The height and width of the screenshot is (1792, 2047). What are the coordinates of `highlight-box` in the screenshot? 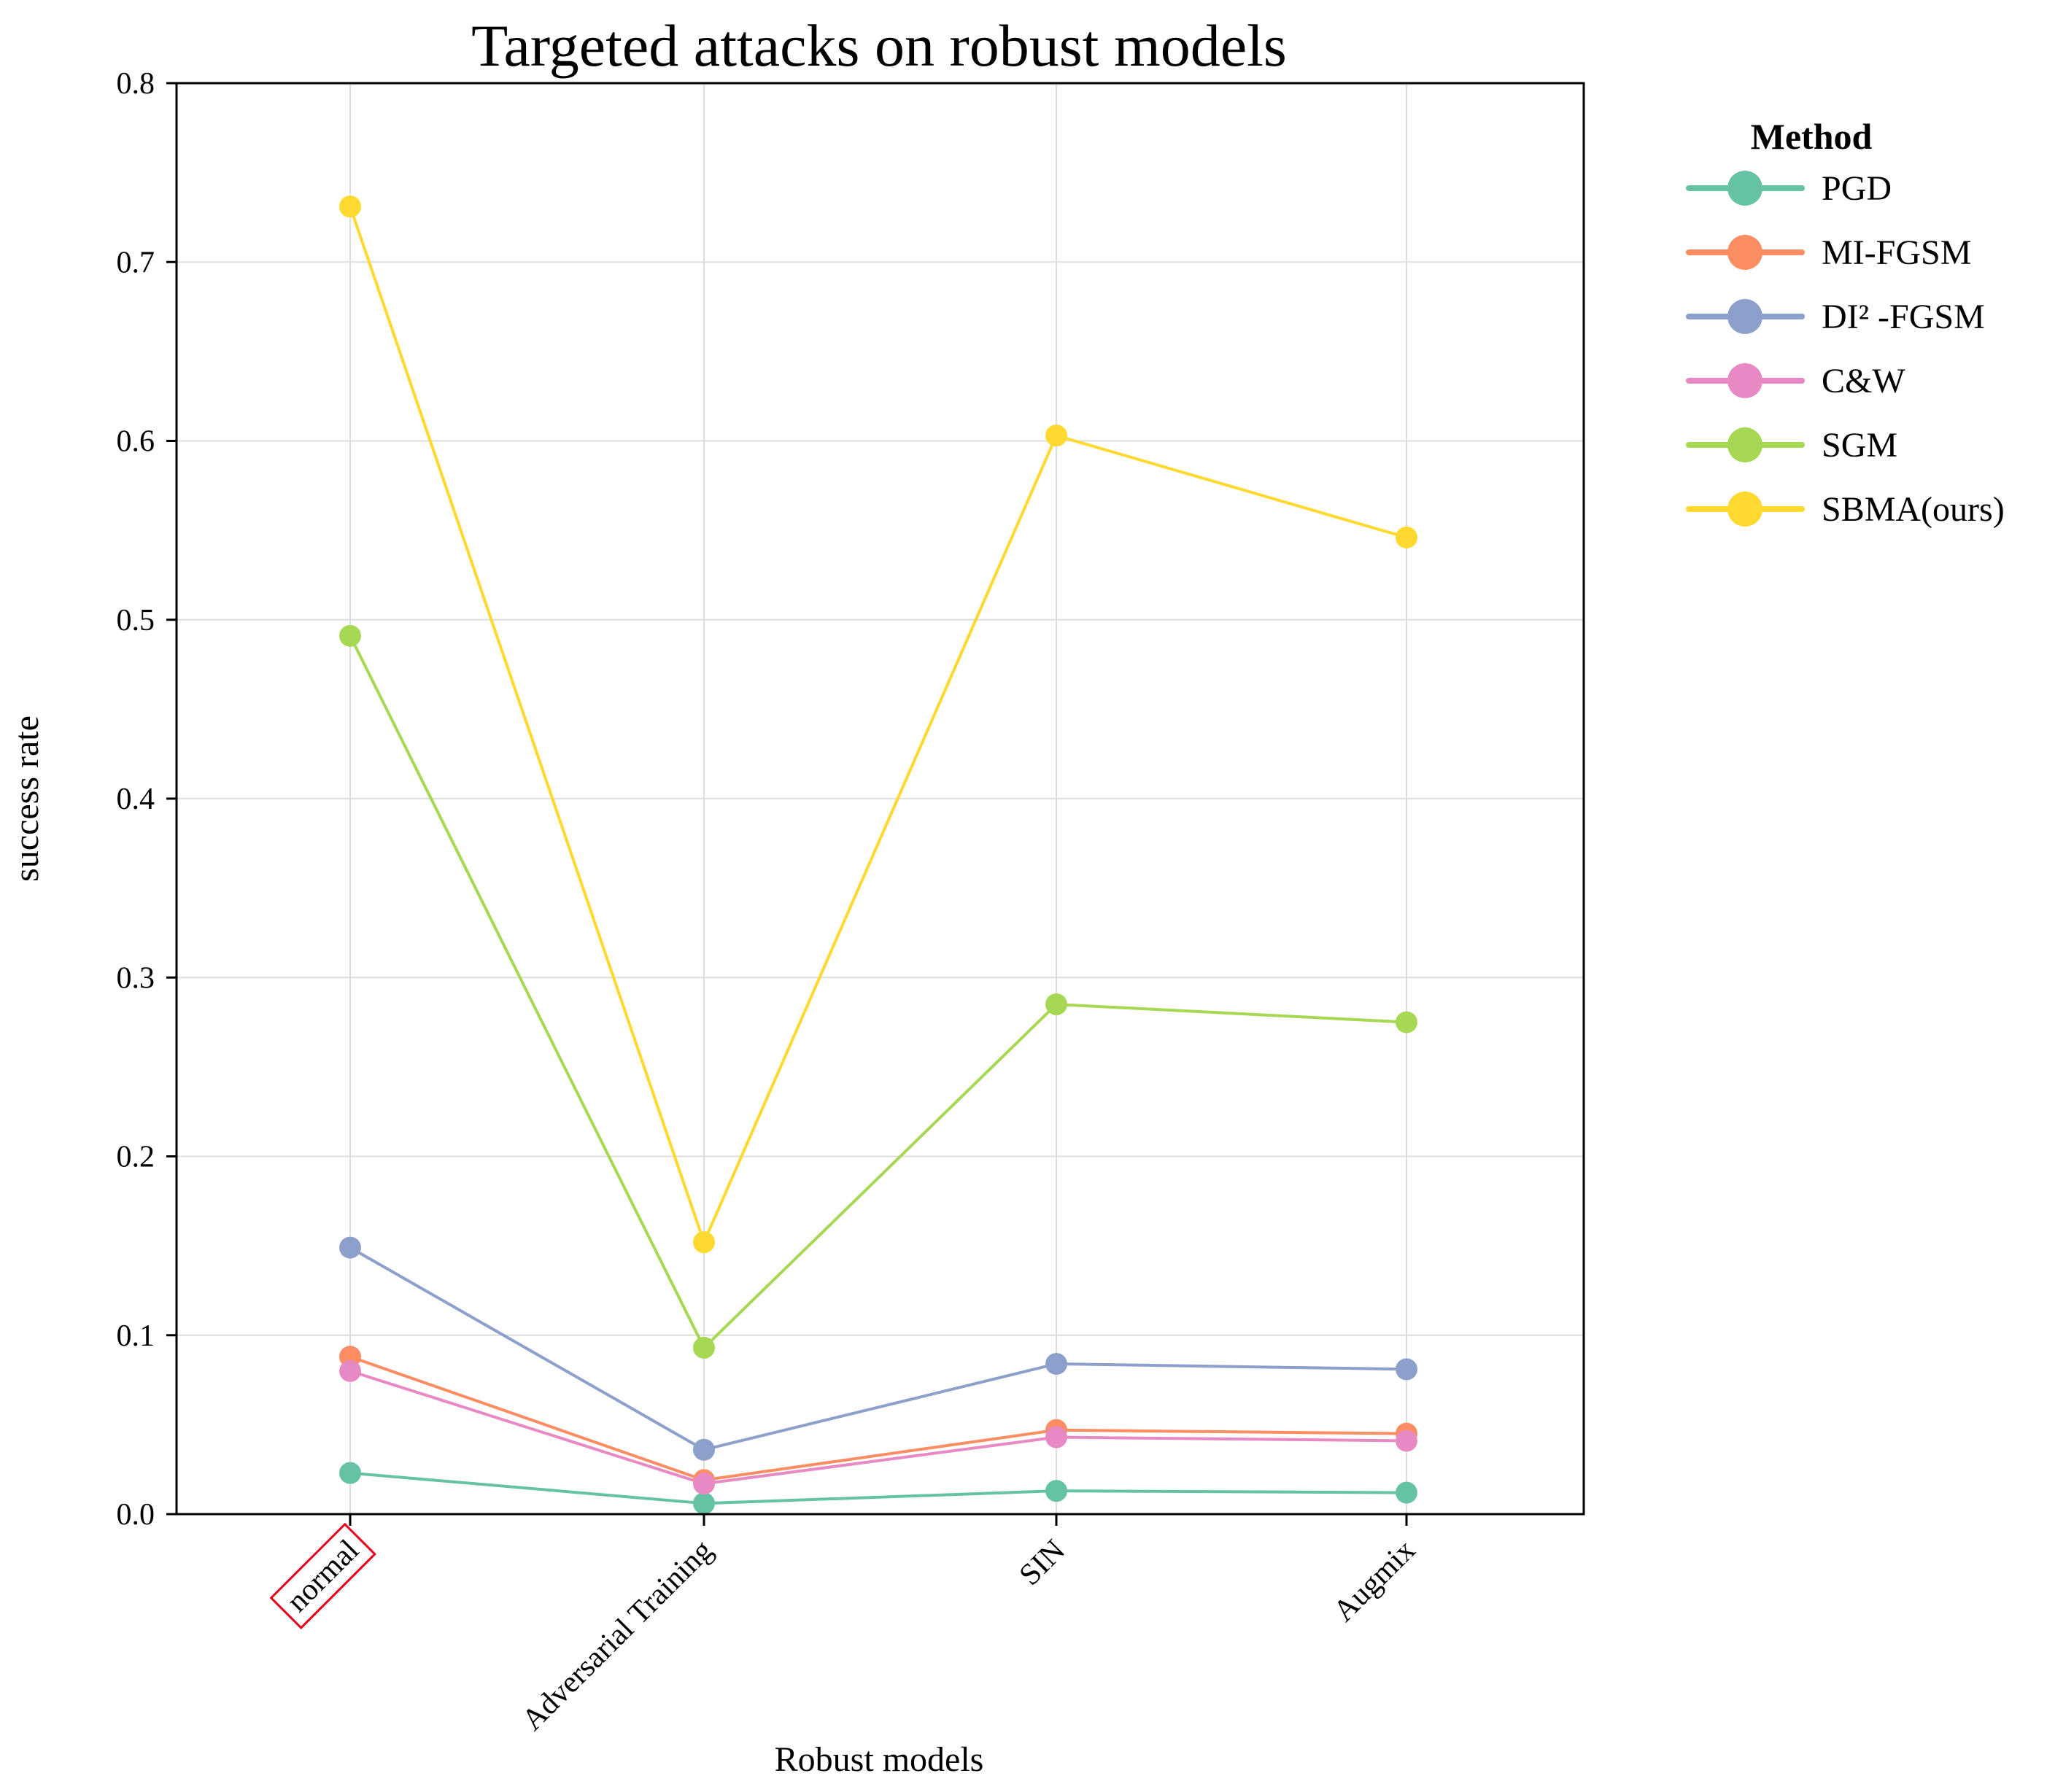 It's located at (322, 1576).